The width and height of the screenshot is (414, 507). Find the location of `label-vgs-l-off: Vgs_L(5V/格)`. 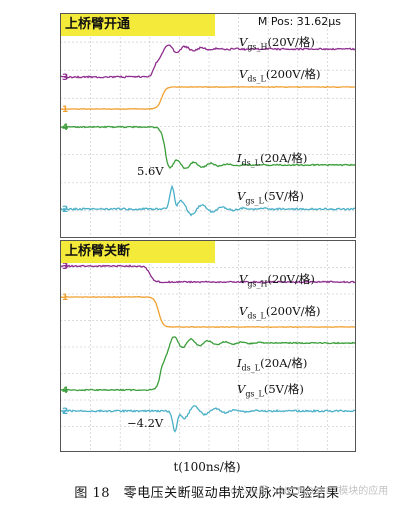

label-vgs-l-off: Vgs_L(5V/格) is located at coordinates (270, 390).